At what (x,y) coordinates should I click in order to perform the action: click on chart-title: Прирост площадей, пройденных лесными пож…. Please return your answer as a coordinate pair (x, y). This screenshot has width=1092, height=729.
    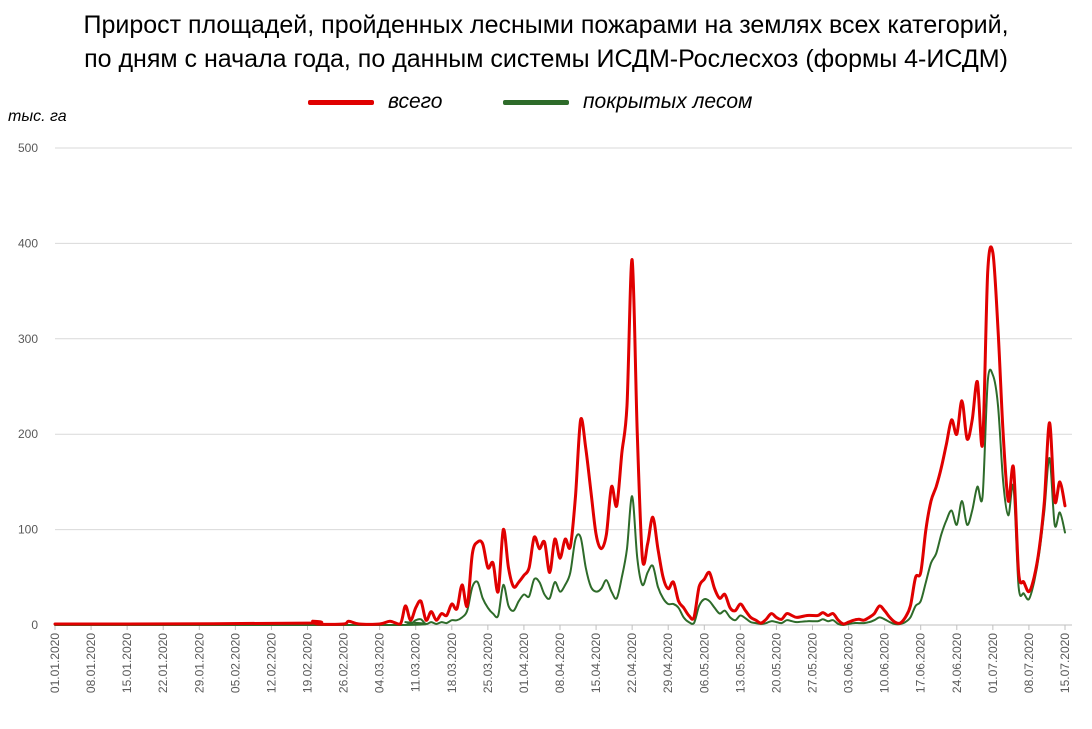
    Looking at the image, I should click on (546, 42).